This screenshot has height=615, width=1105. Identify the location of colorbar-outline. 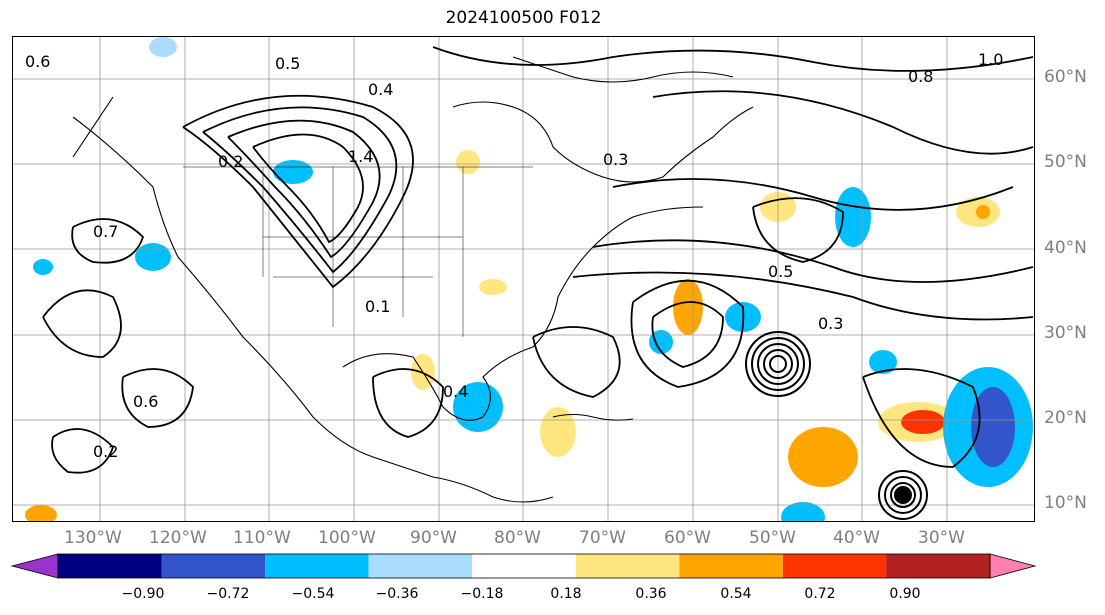
(524, 566).